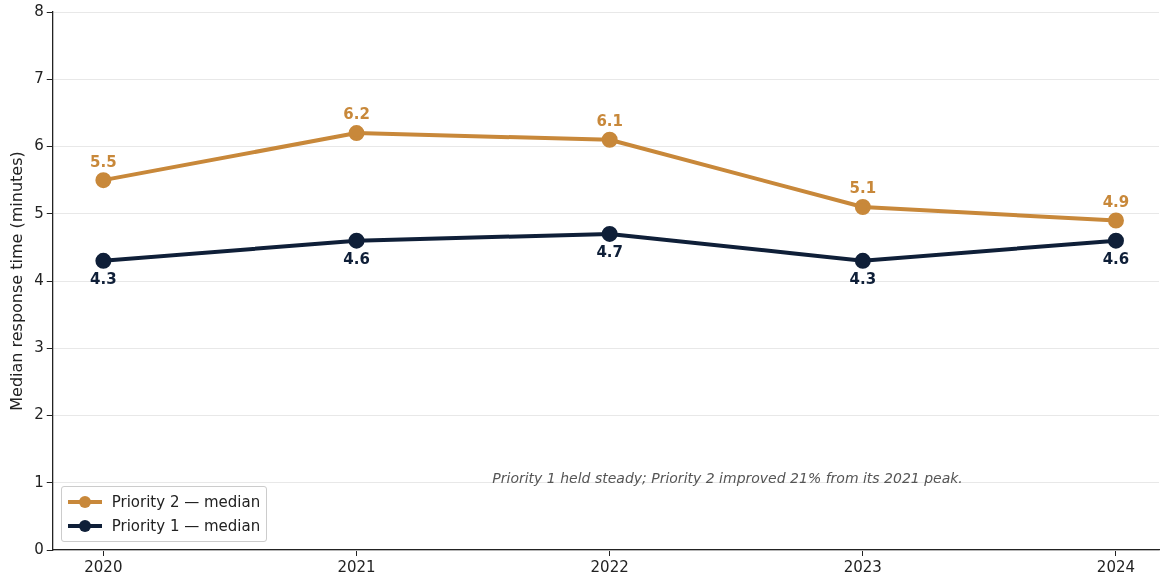 Image resolution: width=1169 pixels, height=582 pixels. I want to click on x-tick-label: 2021, so click(356, 566).